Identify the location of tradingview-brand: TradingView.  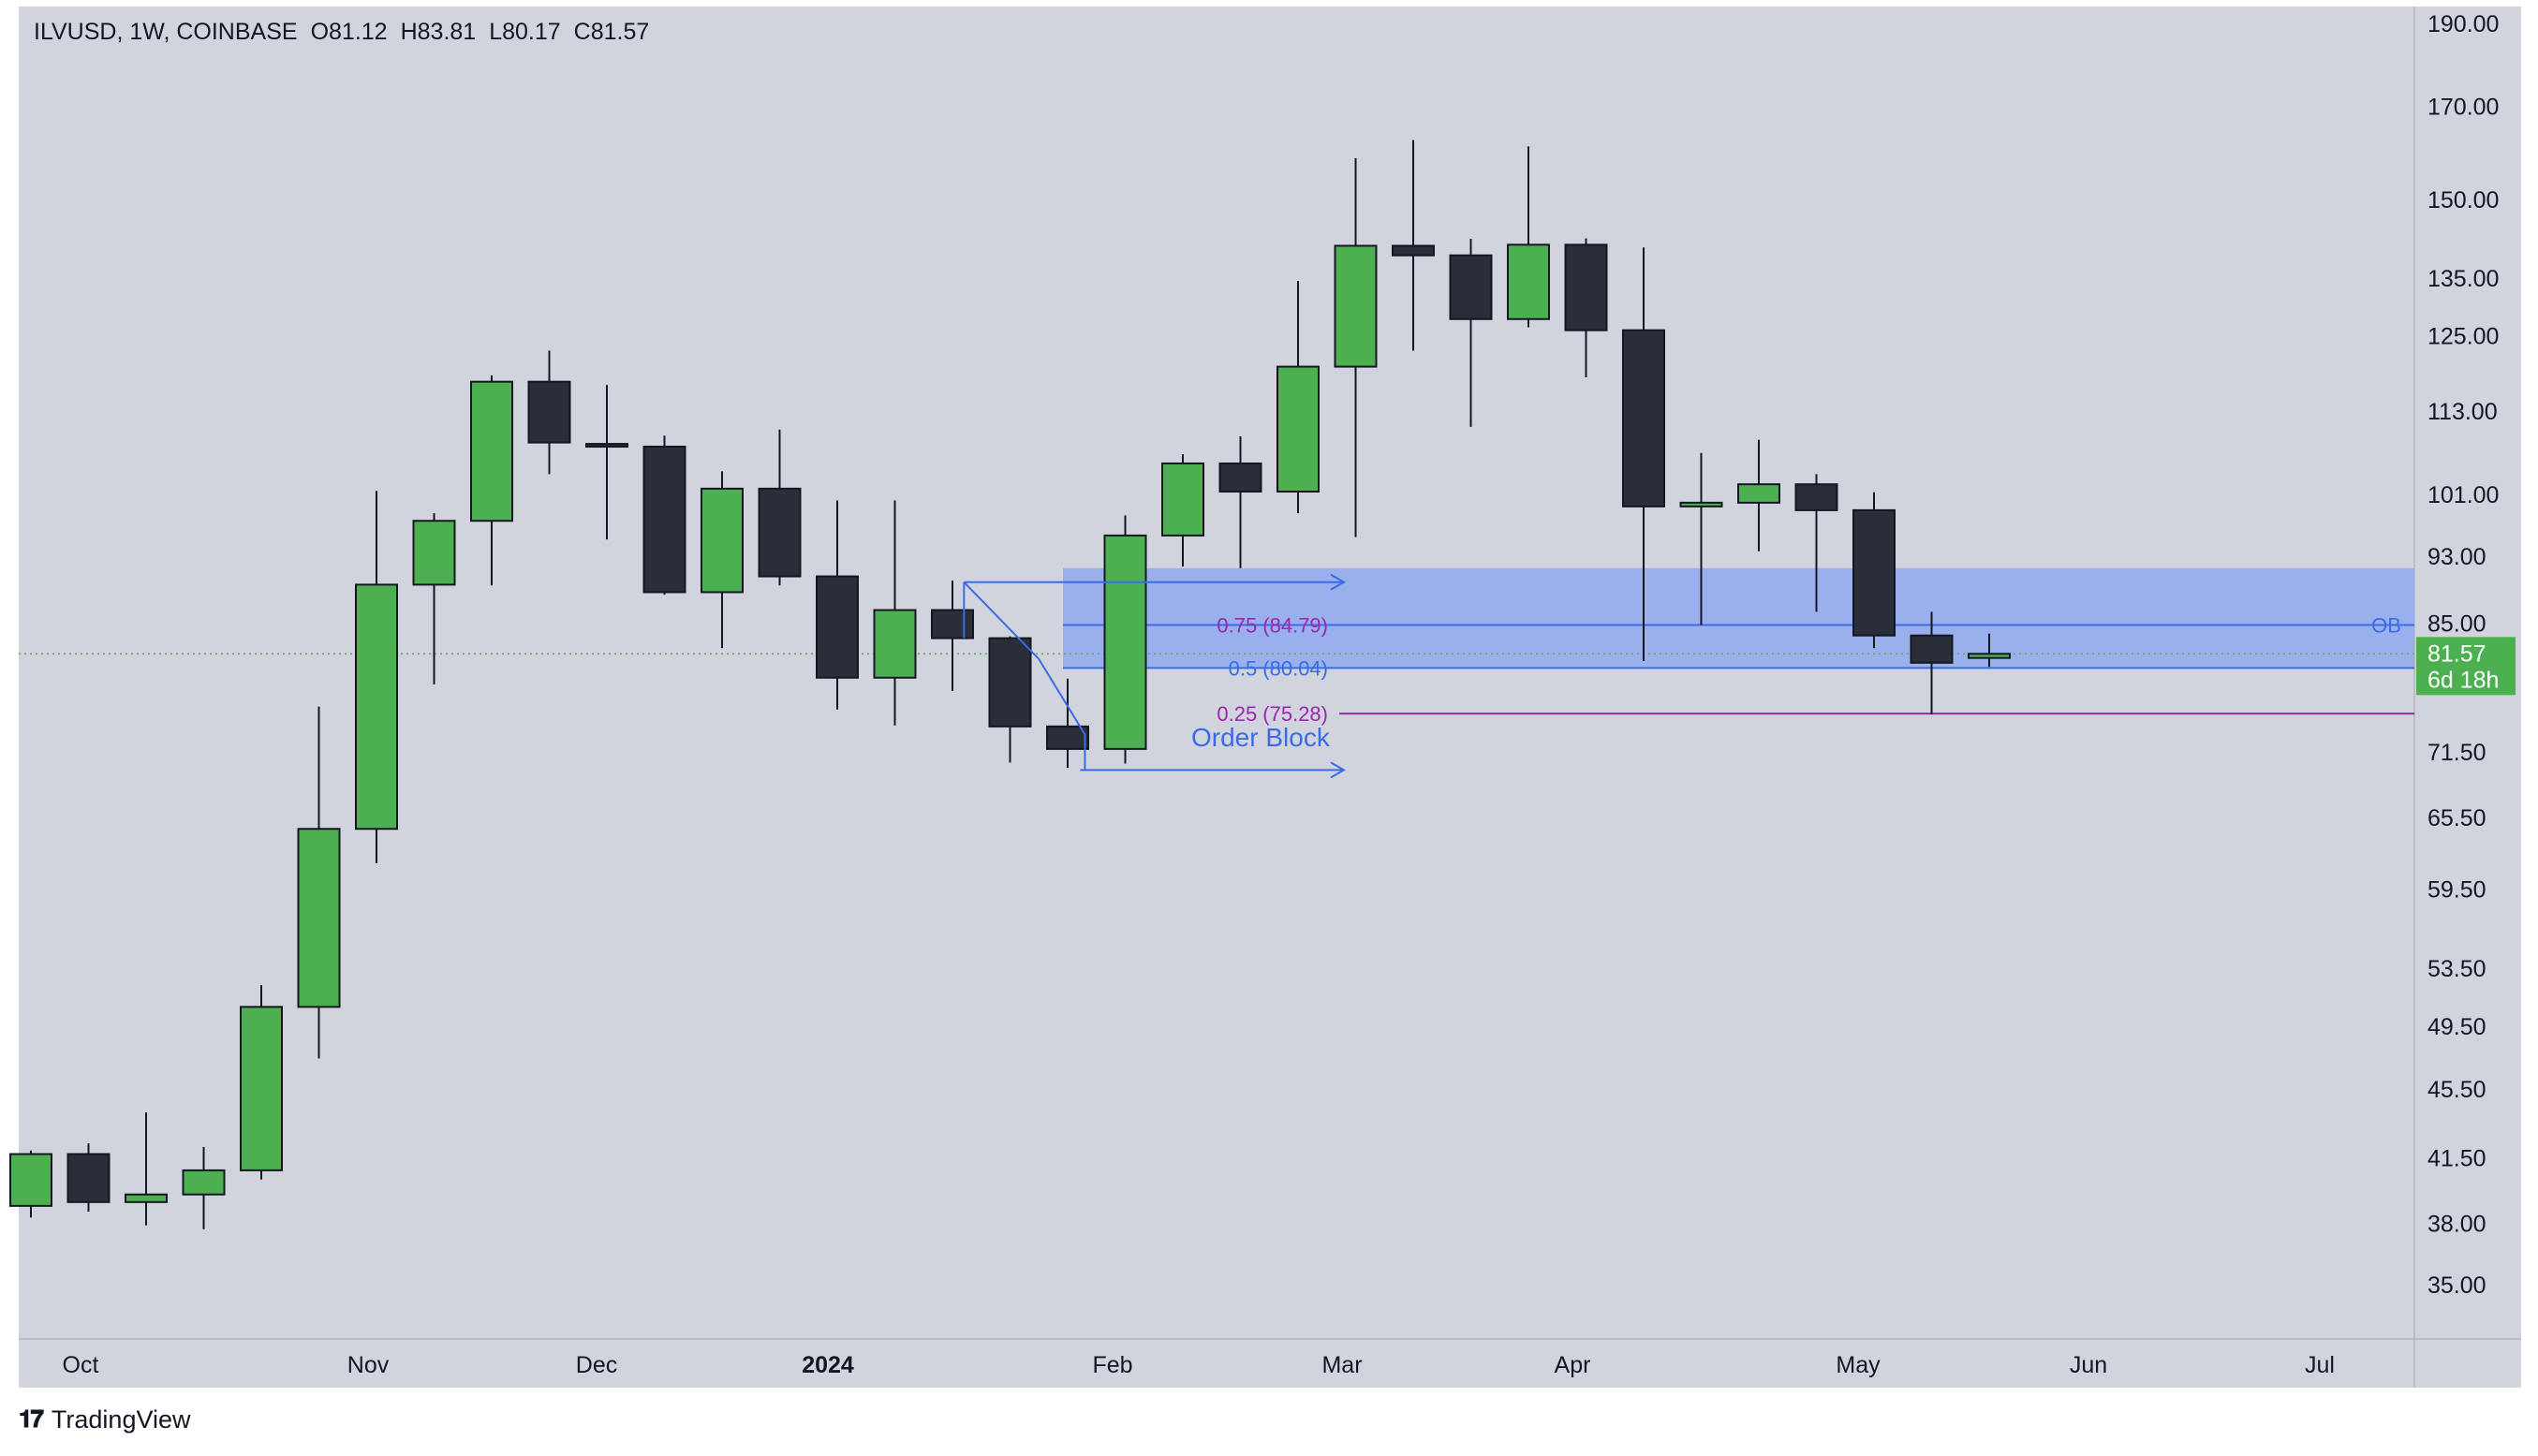
(121, 1419).